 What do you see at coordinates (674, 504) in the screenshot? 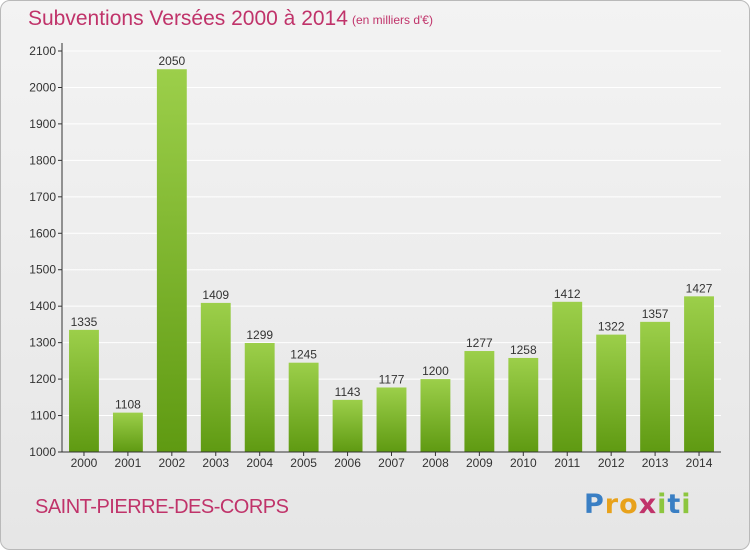
I see `logo-letter: t` at bounding box center [674, 504].